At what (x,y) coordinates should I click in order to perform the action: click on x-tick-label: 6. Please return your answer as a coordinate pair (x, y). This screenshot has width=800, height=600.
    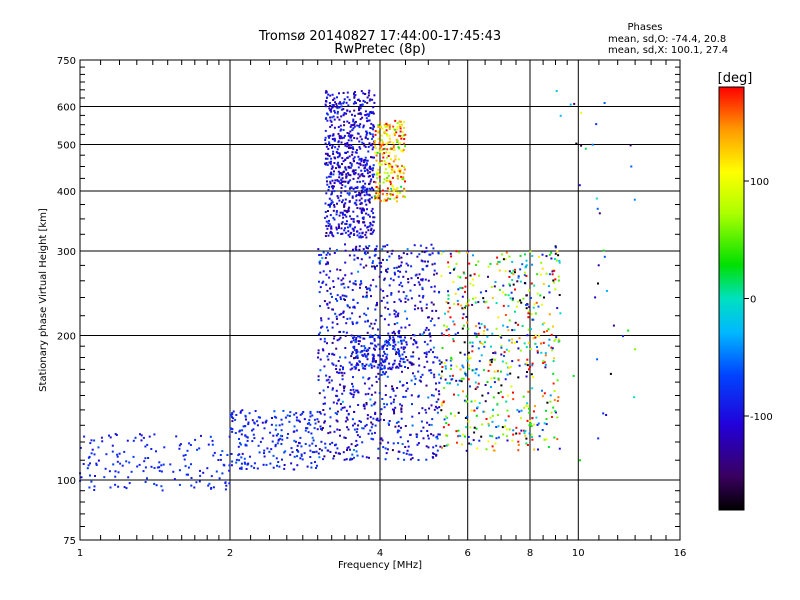
    Looking at the image, I should click on (468, 553).